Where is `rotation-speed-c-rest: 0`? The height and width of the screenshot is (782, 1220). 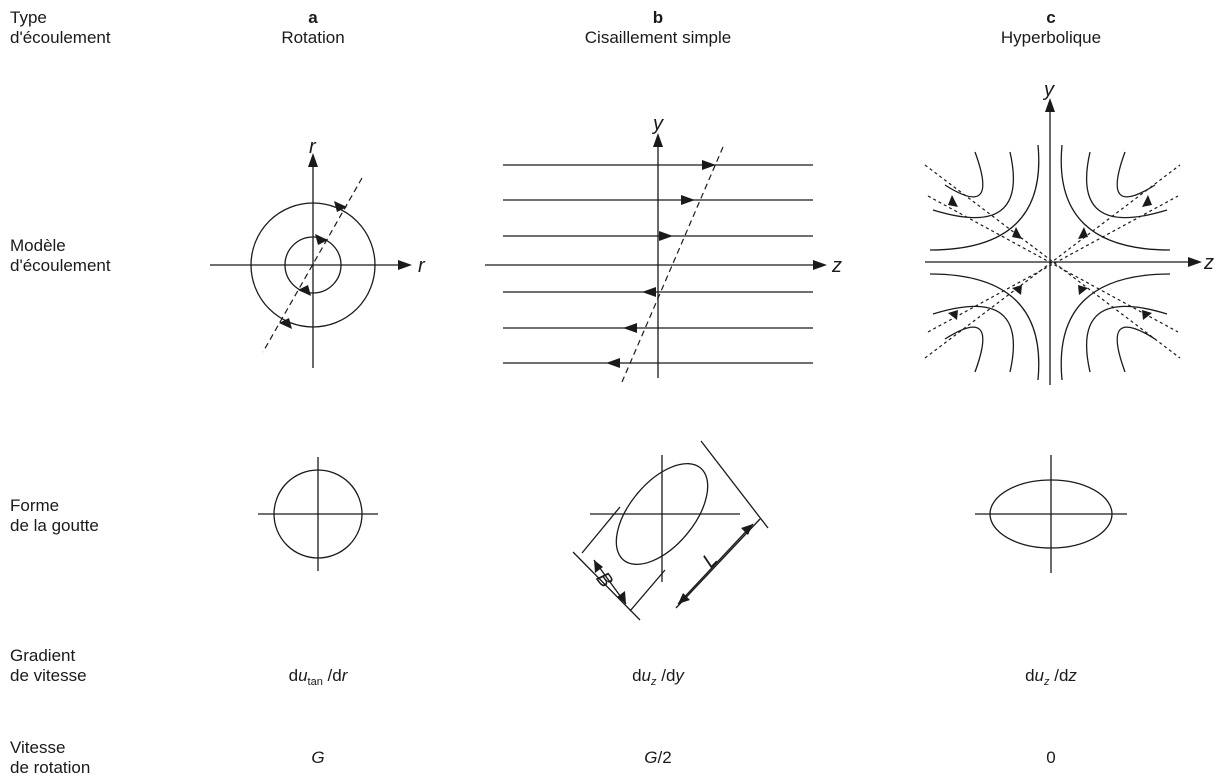
rotation-speed-c-rest: 0 is located at coordinates (1051, 757).